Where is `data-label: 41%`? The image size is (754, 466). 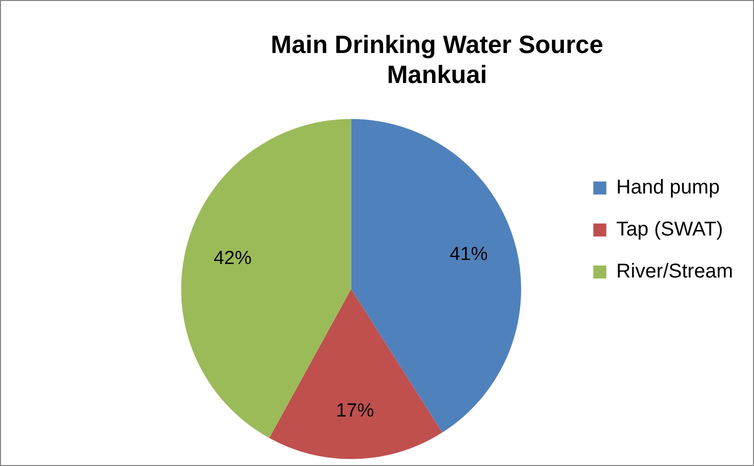
data-label: 41% is located at coordinates (469, 255).